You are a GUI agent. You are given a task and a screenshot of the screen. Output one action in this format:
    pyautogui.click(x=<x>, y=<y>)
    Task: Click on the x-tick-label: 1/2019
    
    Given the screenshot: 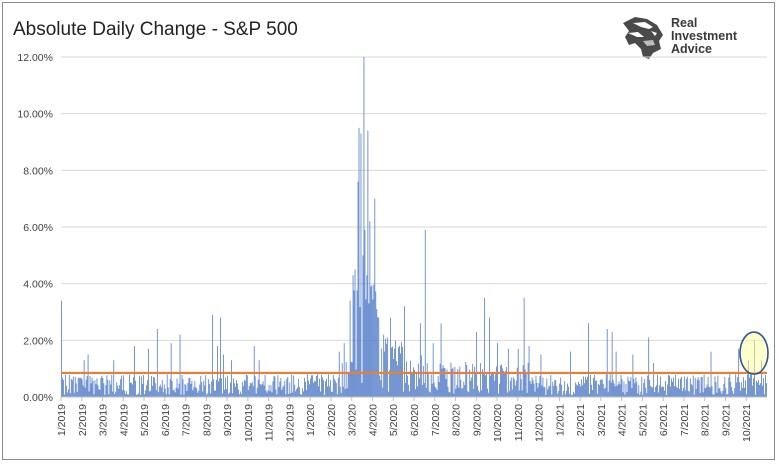 What is the action you would take?
    pyautogui.click(x=62, y=420)
    